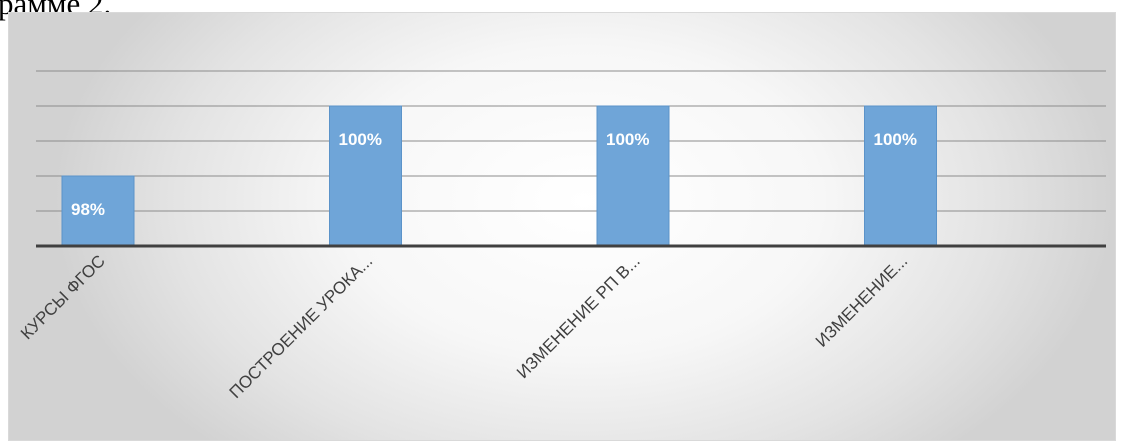 Image resolution: width=1123 pixels, height=443 pixels. What do you see at coordinates (88, 209) in the screenshot?
I see `data-label: 98%` at bounding box center [88, 209].